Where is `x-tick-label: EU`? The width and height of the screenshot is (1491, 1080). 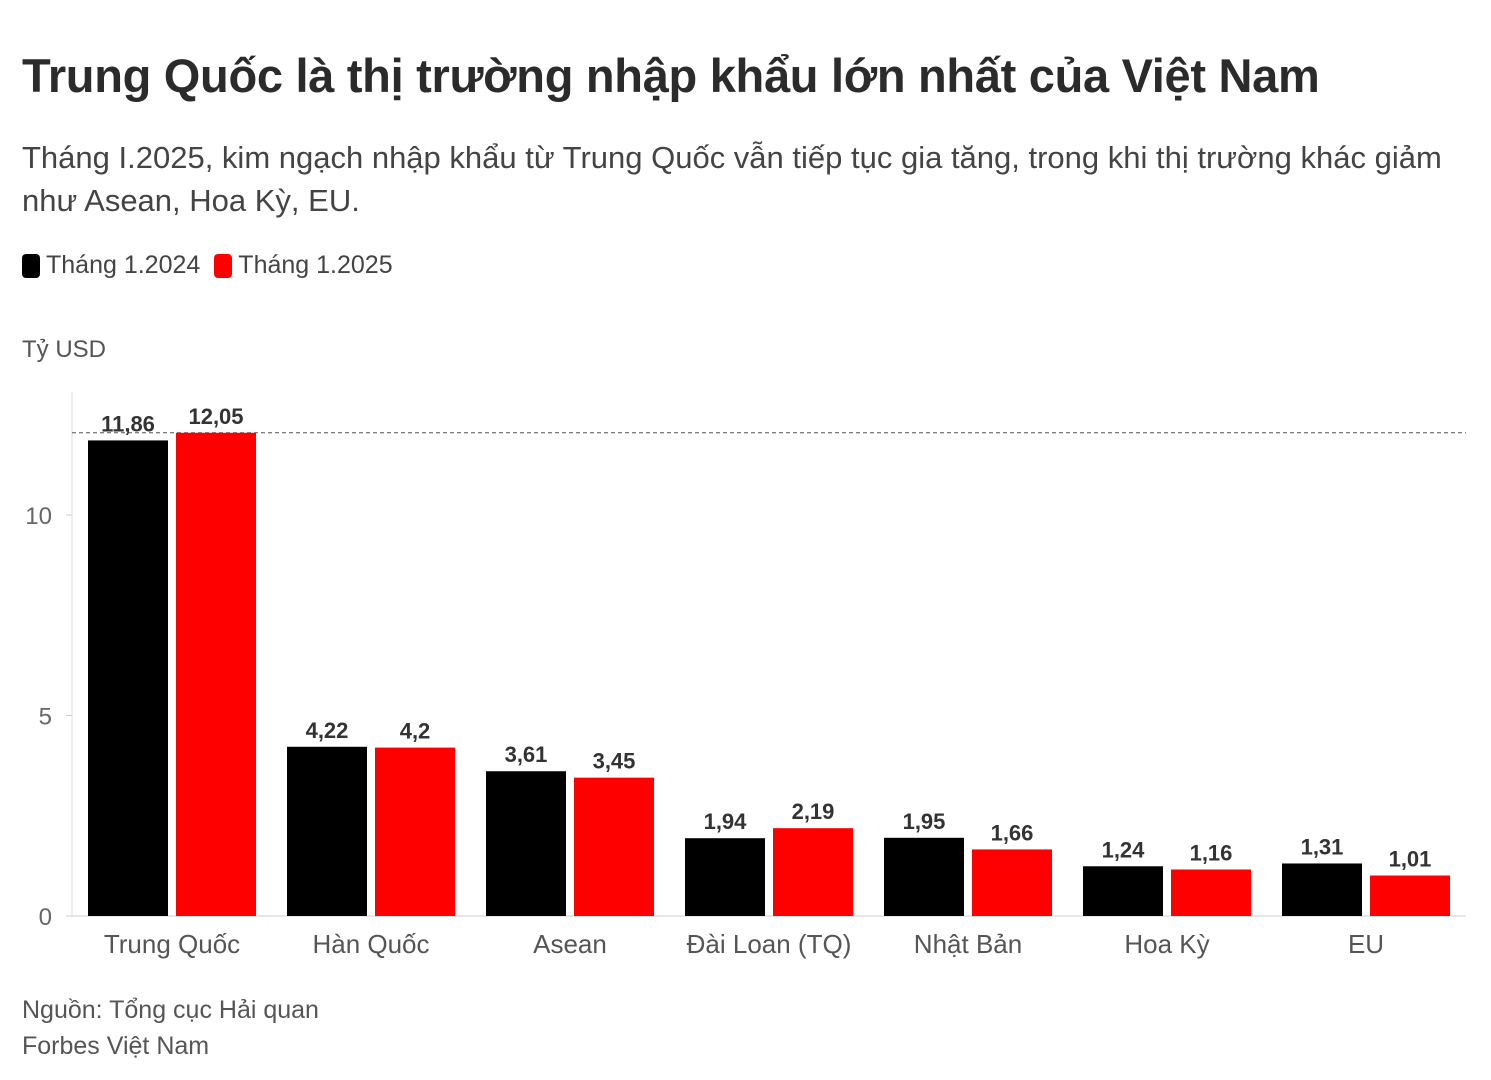
x-tick-label: EU is located at coordinates (1366, 944).